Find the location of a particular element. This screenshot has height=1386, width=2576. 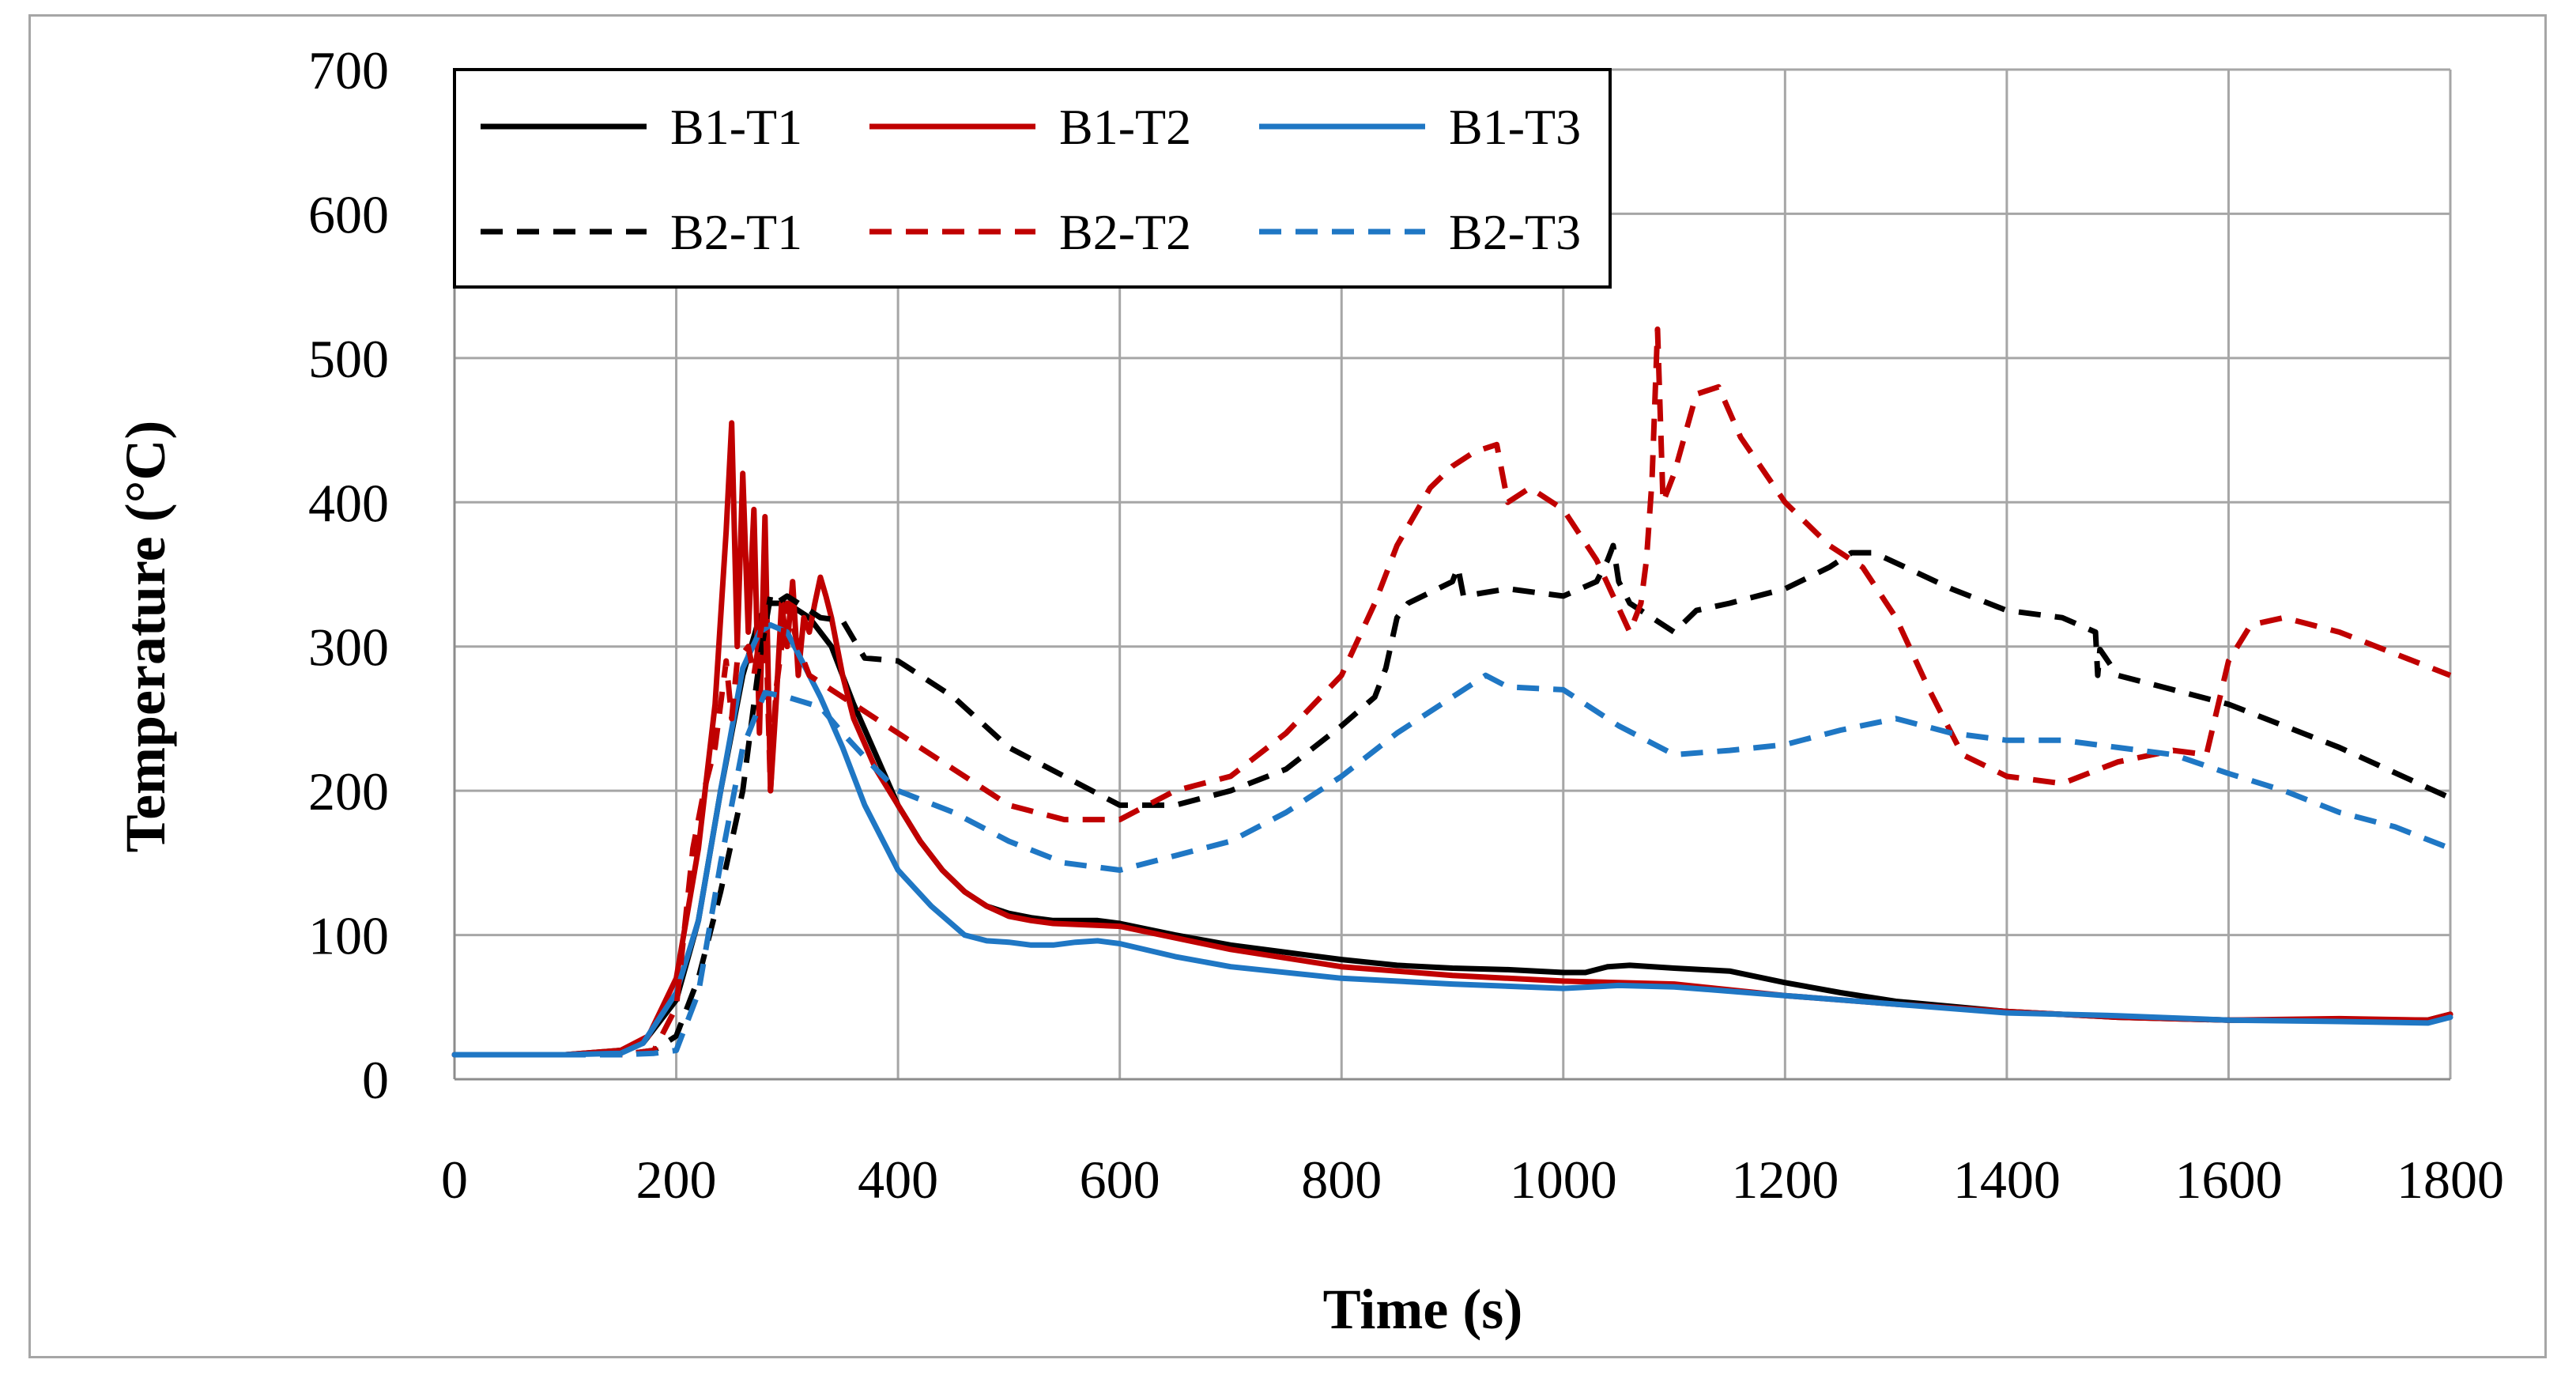

x-tick-label-1000: 1000 is located at coordinates (1563, 1180).